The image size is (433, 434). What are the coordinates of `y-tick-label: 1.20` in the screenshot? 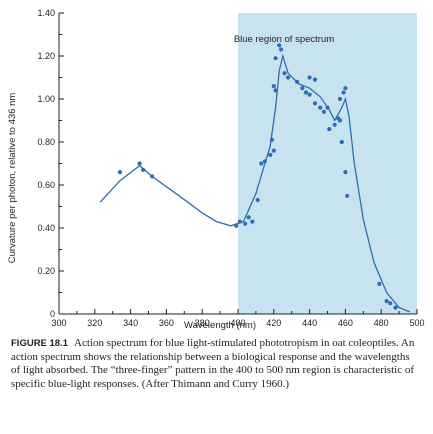 It's located at (46, 56).